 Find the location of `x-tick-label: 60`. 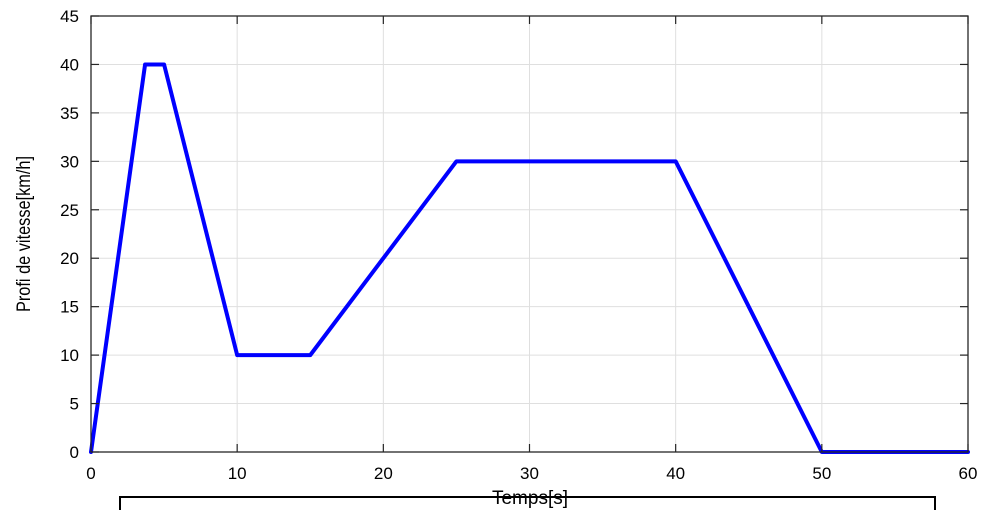

x-tick-label: 60 is located at coordinates (968, 473).